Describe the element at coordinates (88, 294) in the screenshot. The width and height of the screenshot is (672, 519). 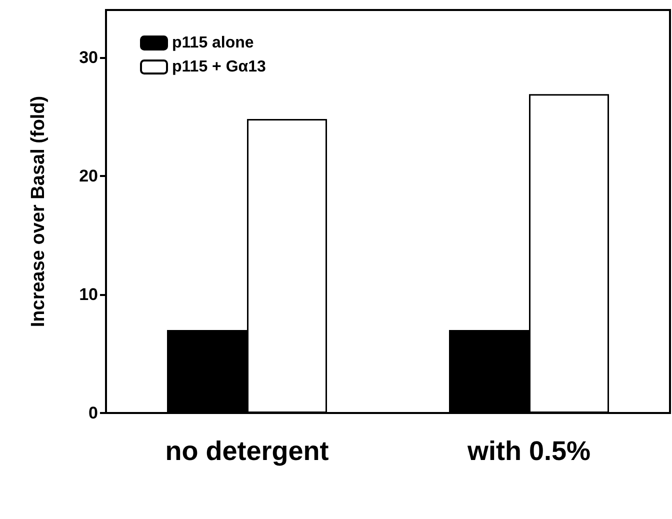
I see `y-tick-label: 10` at that location.